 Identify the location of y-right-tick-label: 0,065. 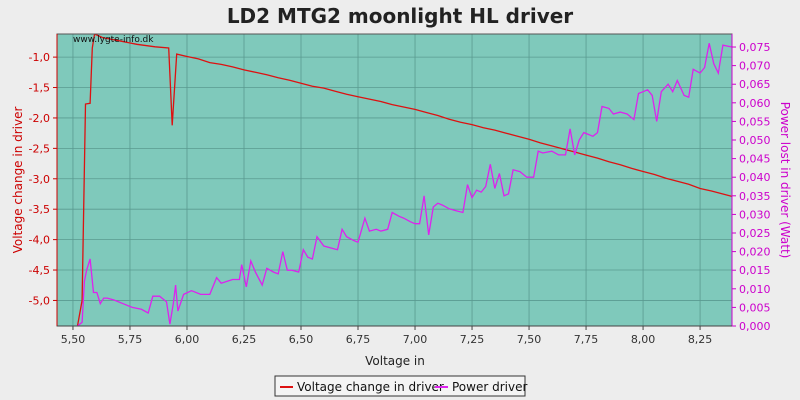
(755, 84).